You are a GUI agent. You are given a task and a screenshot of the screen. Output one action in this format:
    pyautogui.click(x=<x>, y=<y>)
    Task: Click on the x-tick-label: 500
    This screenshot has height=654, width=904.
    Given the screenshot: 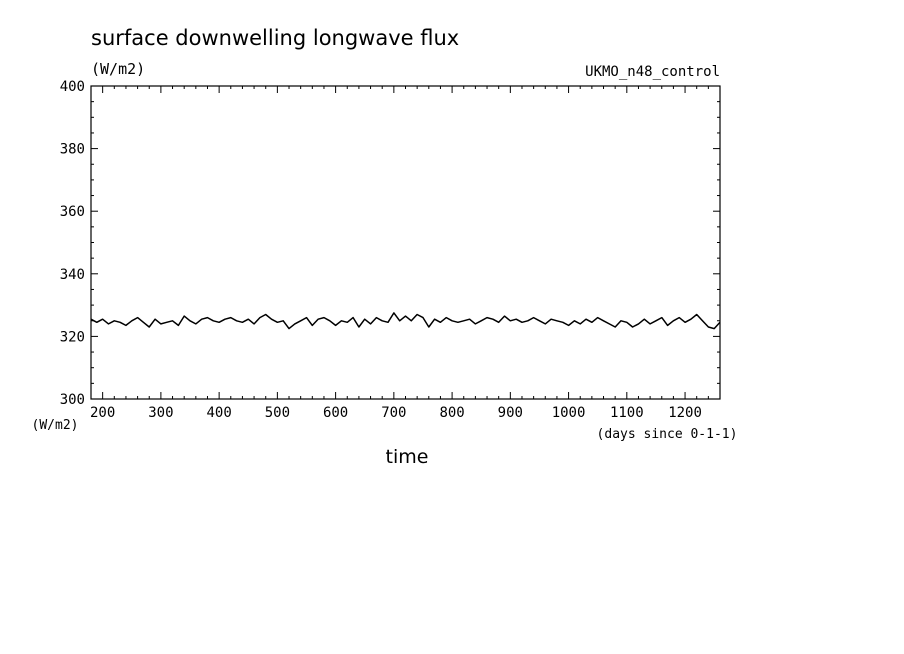 What is the action you would take?
    pyautogui.click(x=277, y=413)
    